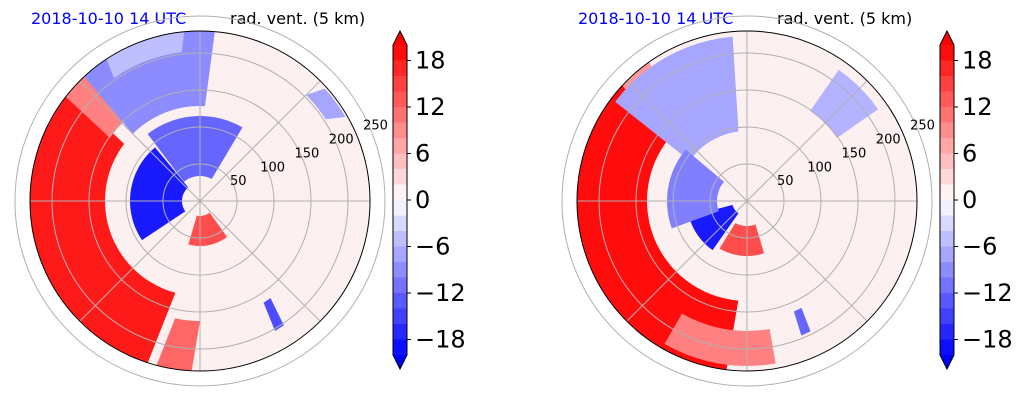  I want to click on ring-label: 200, so click(888, 140).